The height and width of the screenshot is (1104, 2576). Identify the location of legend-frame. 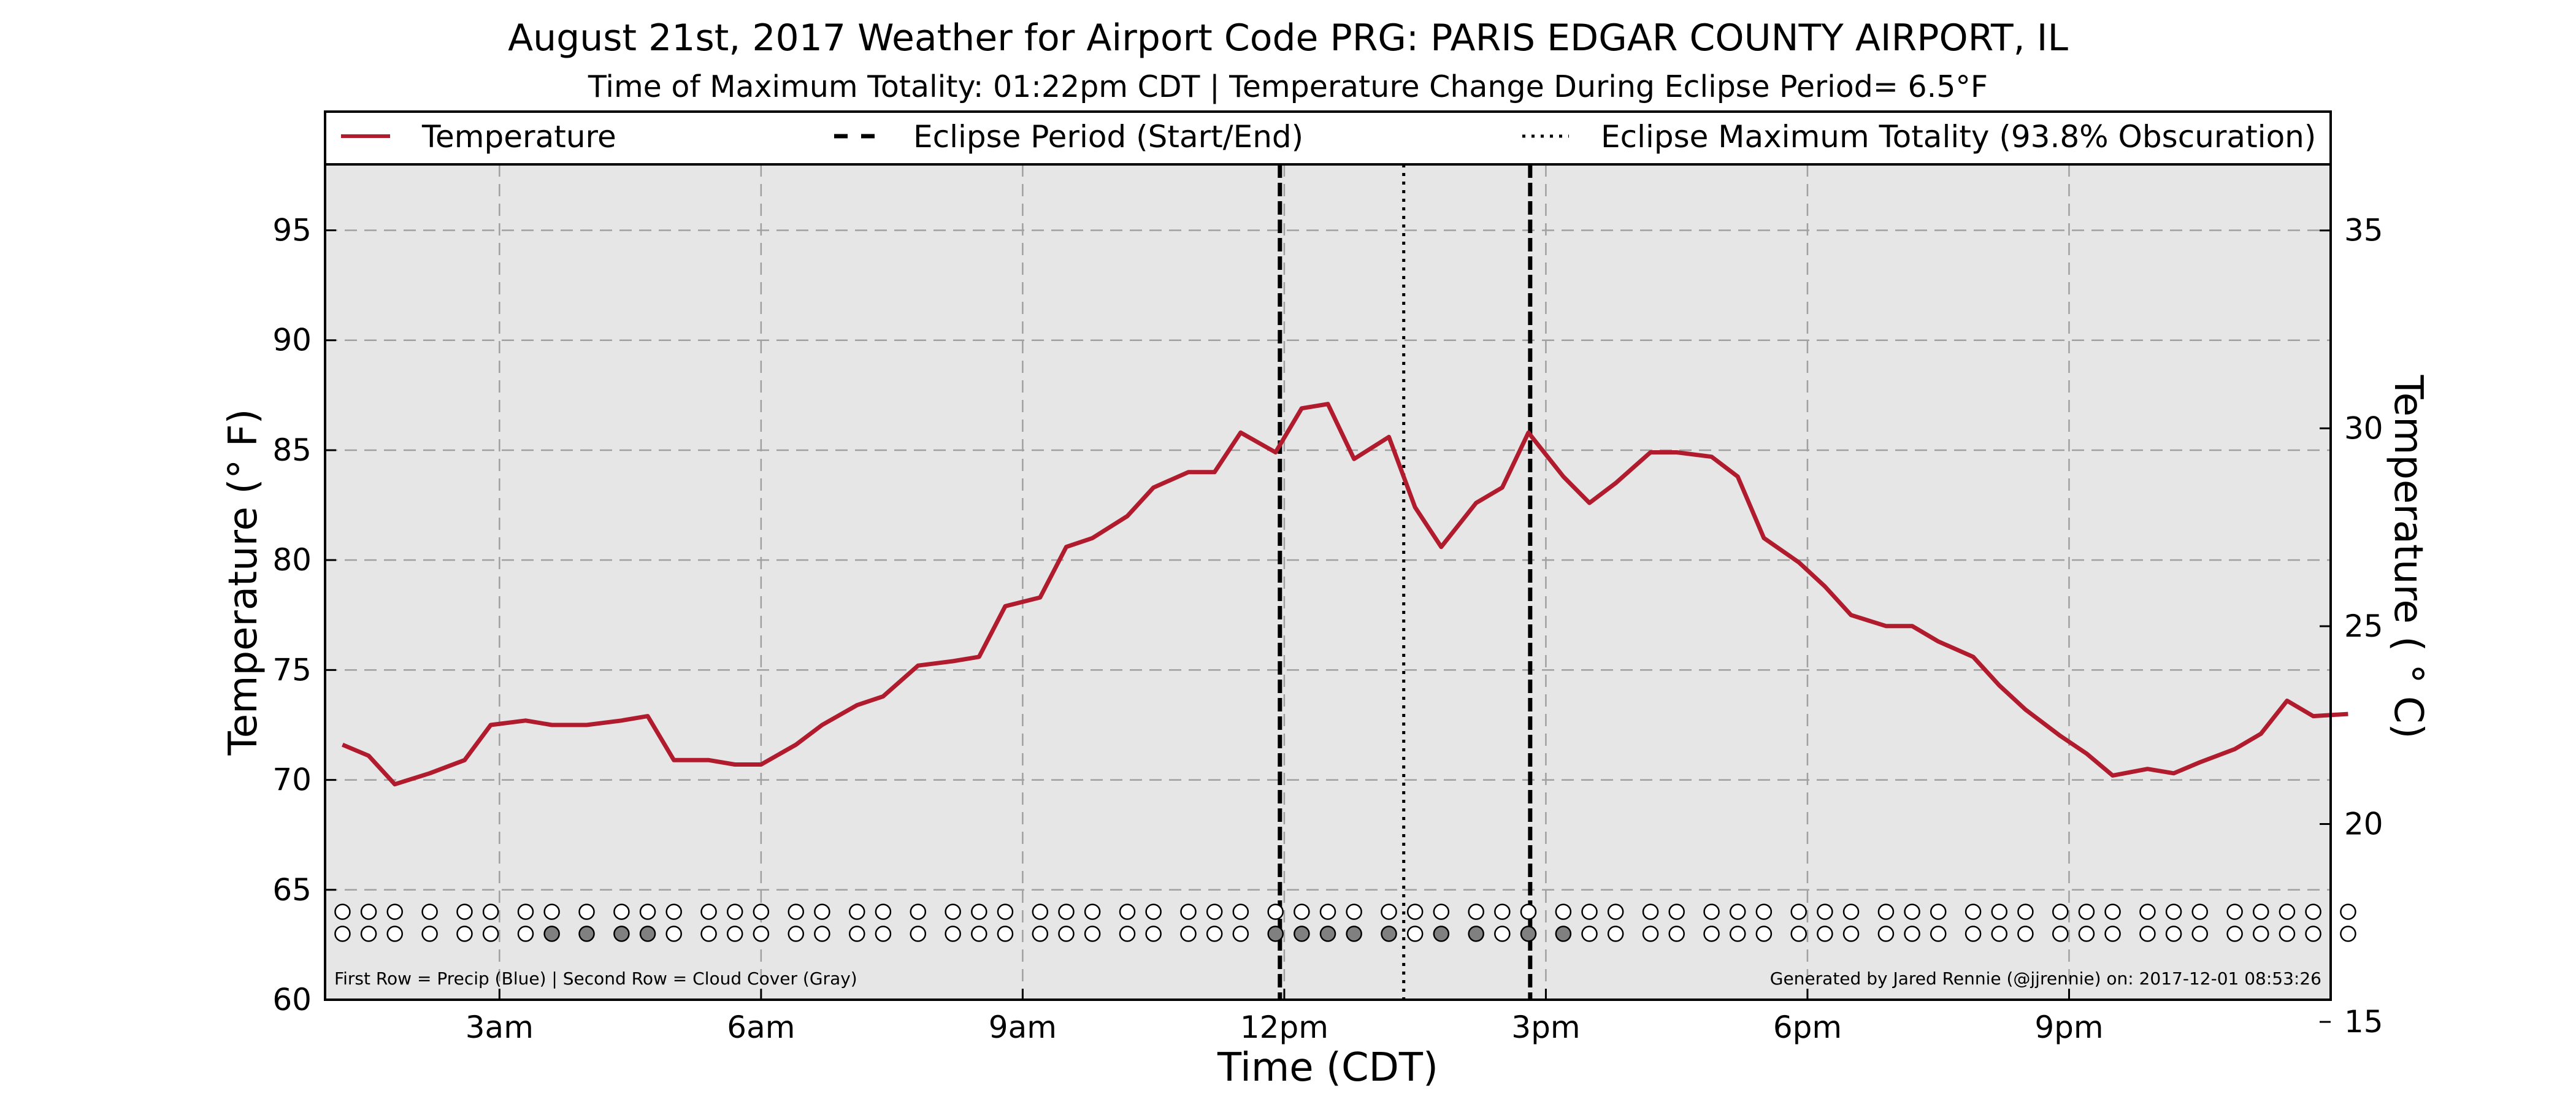
(1328, 138).